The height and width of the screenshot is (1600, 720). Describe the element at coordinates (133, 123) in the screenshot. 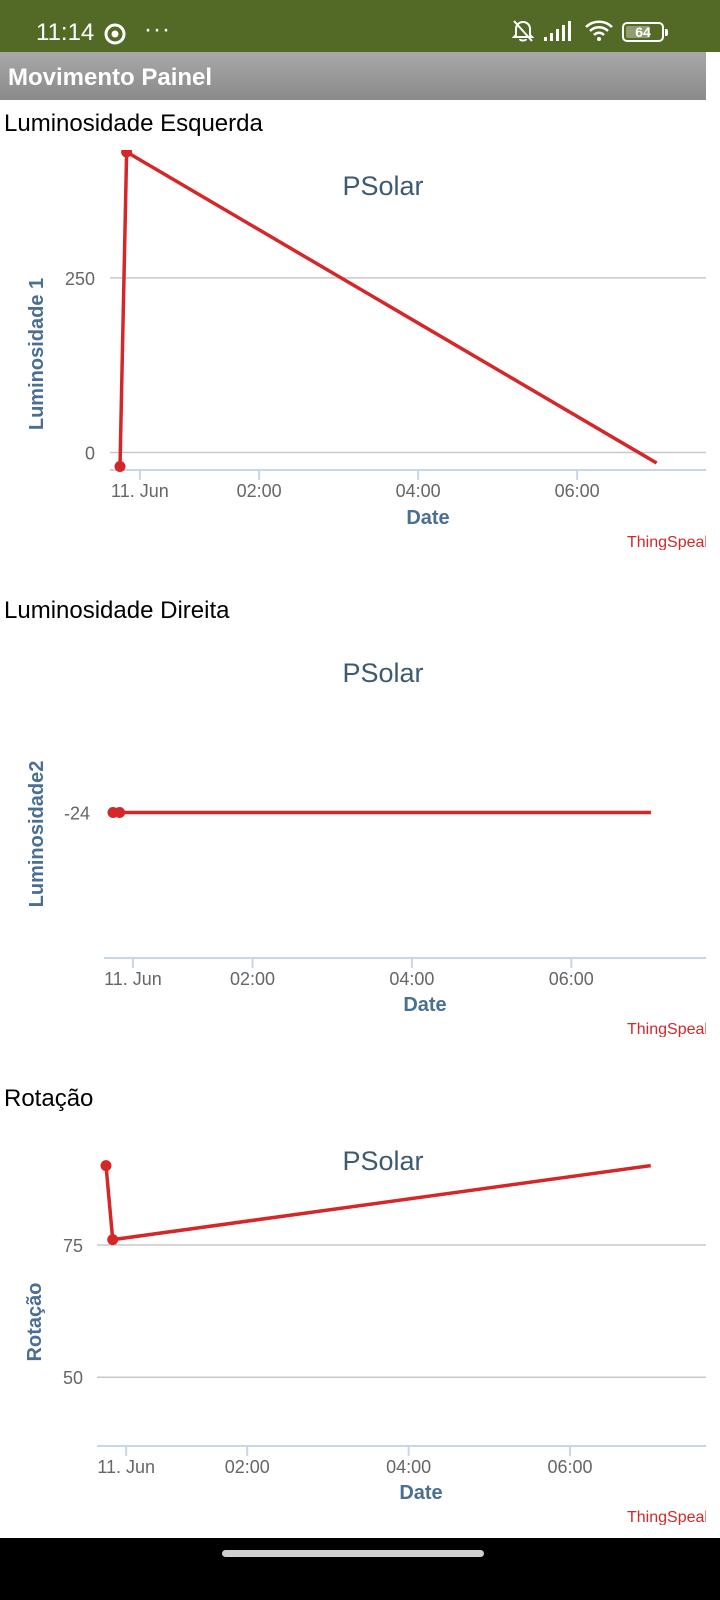

I see `section-title-luminosidade-esquerda: Luminosidade Esquerda` at that location.